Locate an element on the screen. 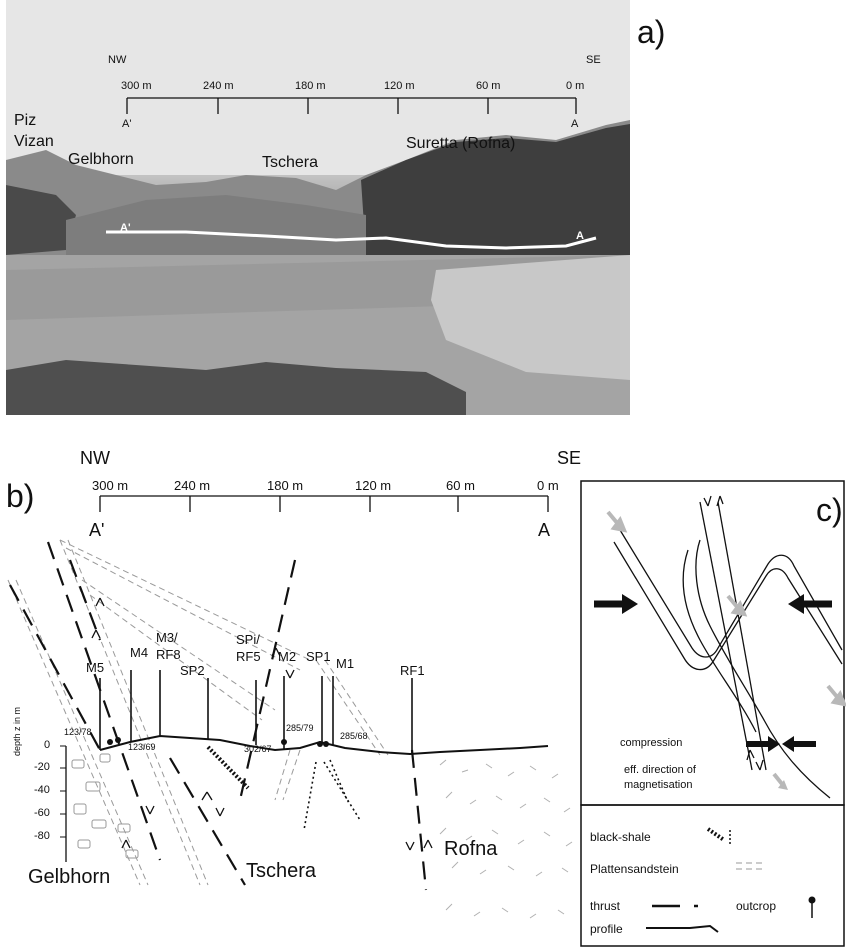  panel-a-end-left: A' is located at coordinates (127, 124).